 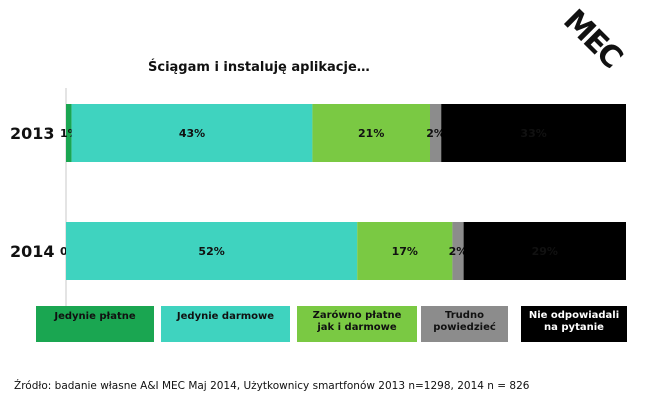 I want to click on legend-label-2-1: jak i darmowe, so click(x=356, y=327).